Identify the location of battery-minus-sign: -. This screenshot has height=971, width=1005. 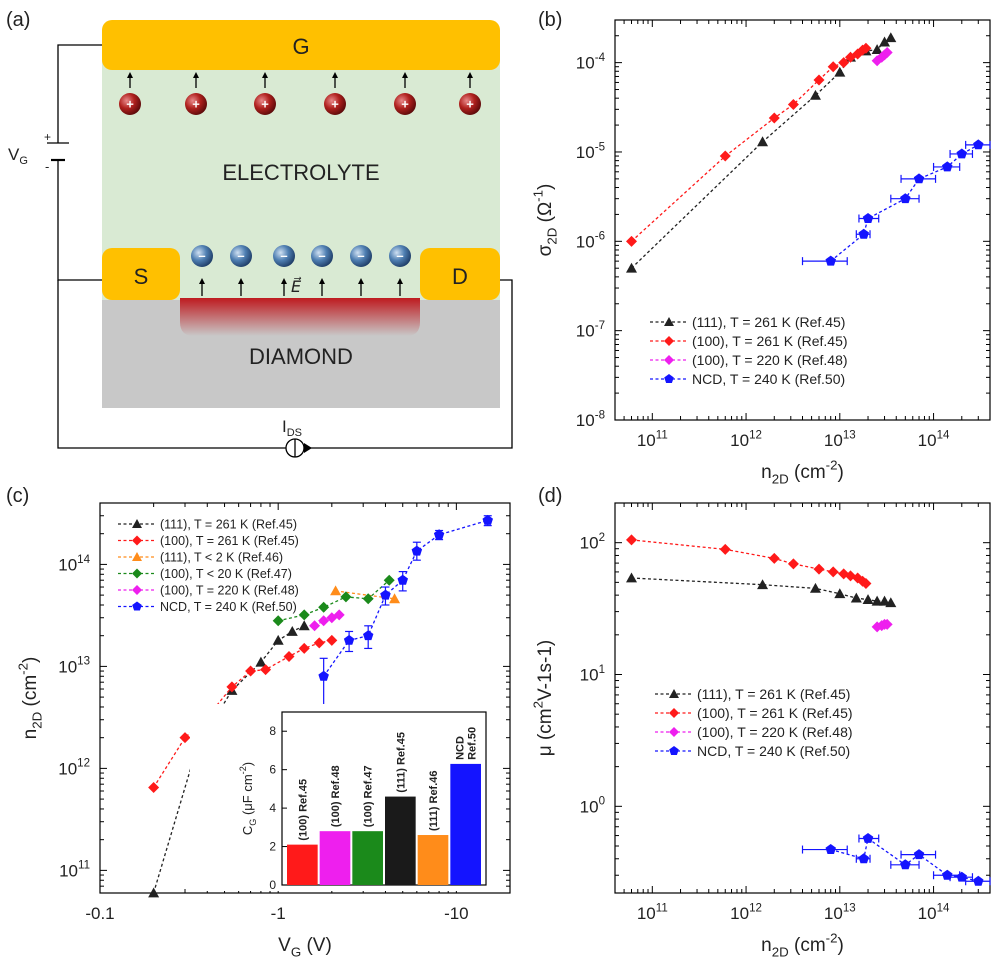
(47, 166).